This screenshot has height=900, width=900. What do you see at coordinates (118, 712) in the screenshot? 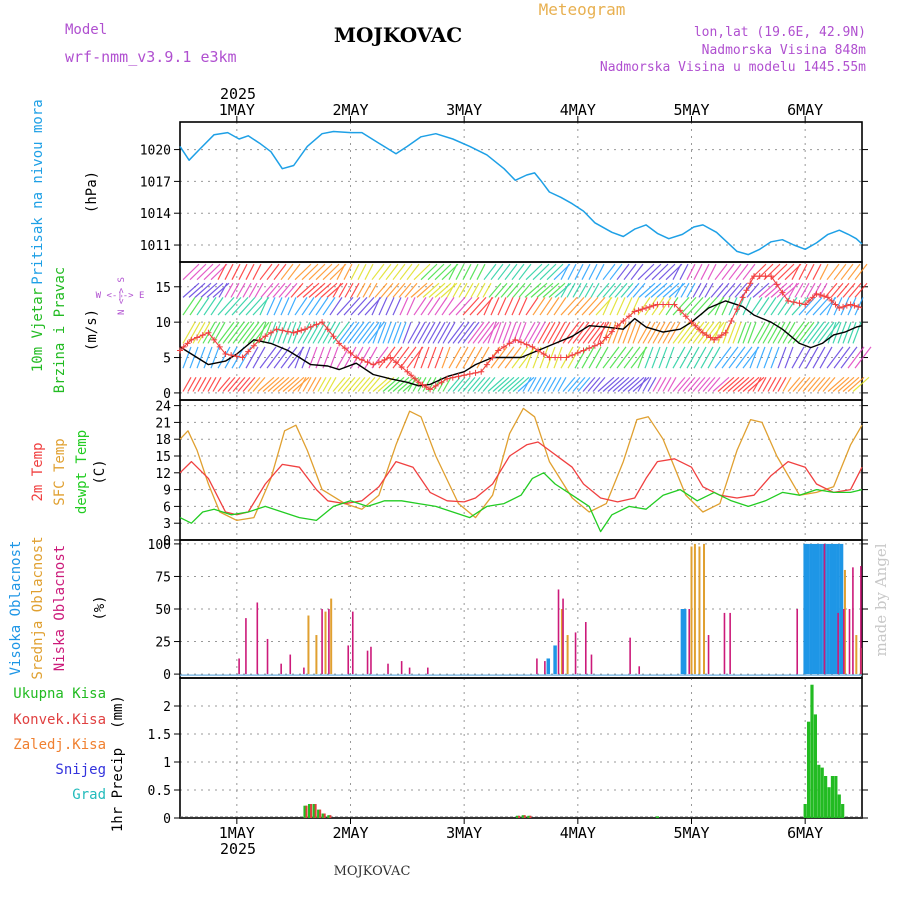
I see `precip-unit: (mm)` at bounding box center [118, 712].